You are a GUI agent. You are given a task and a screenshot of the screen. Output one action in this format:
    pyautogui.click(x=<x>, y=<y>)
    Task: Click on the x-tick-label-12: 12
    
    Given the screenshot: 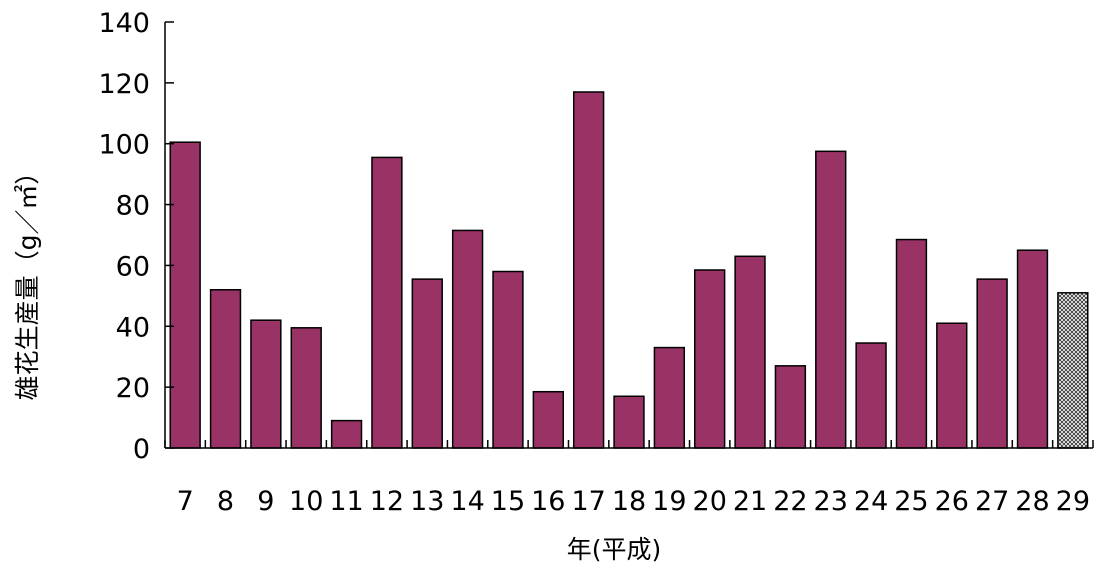 What is the action you would take?
    pyautogui.click(x=387, y=501)
    